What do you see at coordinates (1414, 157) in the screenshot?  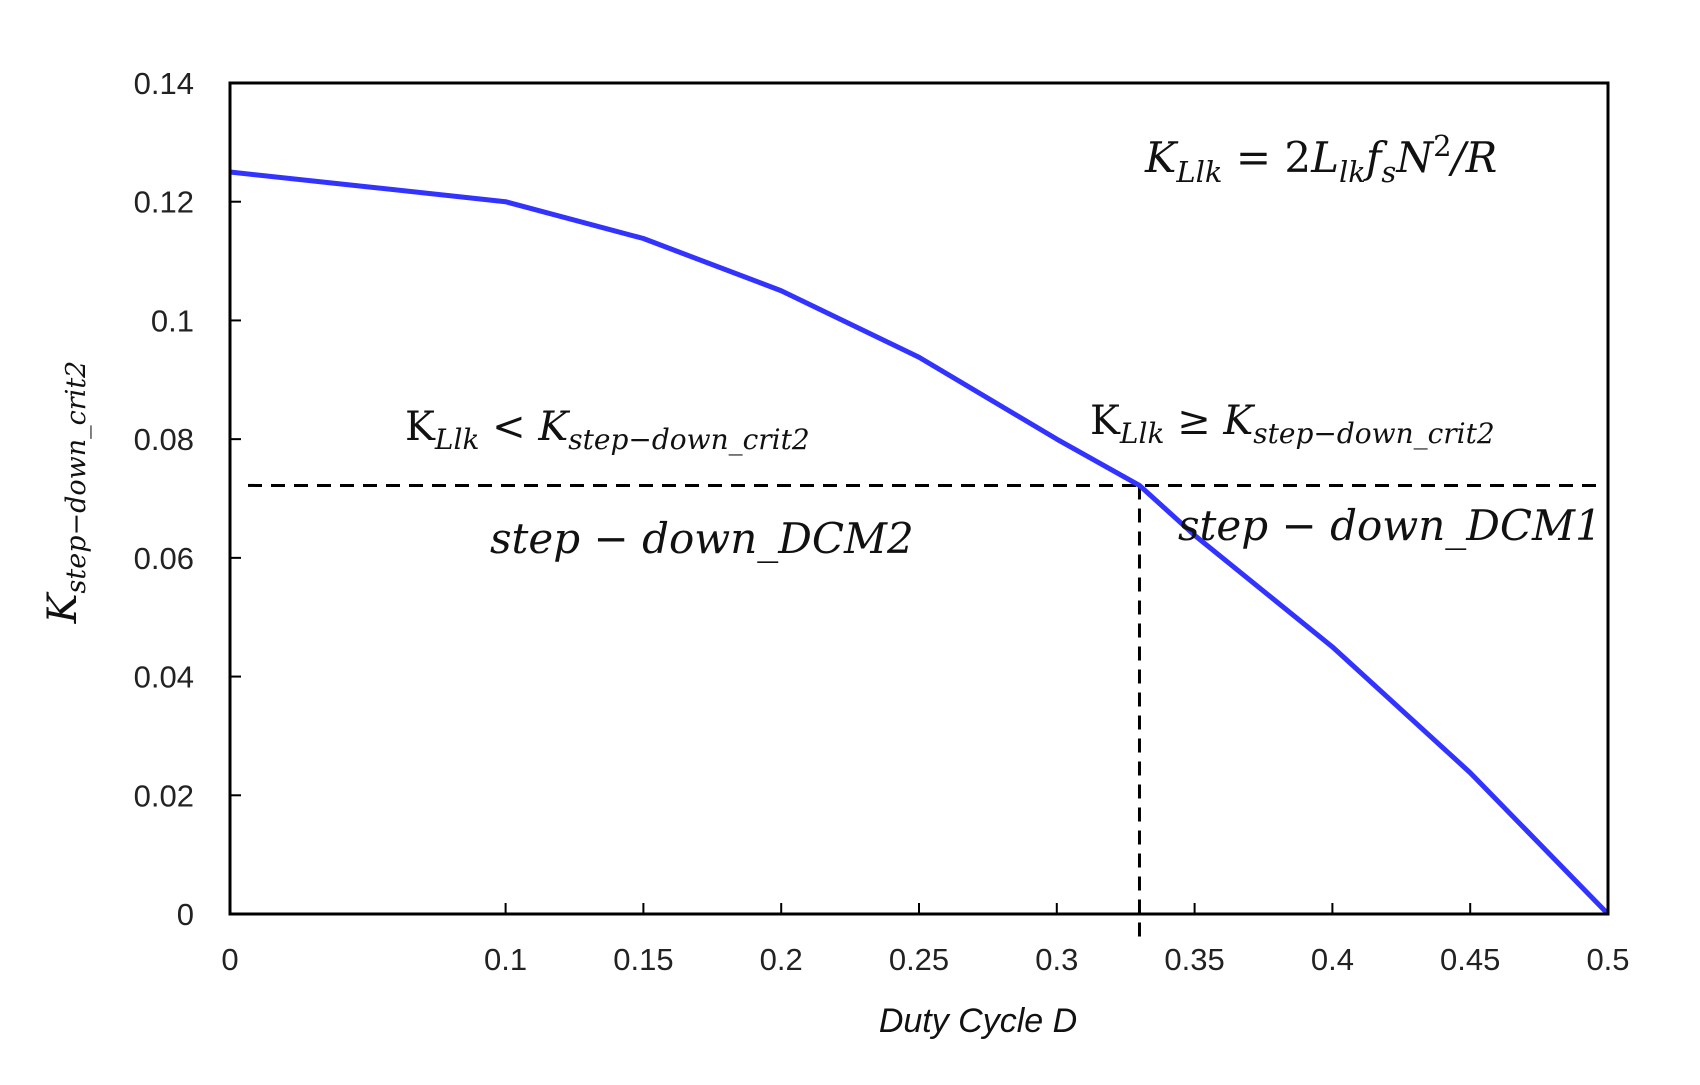 I see `formula-n: N` at bounding box center [1414, 157].